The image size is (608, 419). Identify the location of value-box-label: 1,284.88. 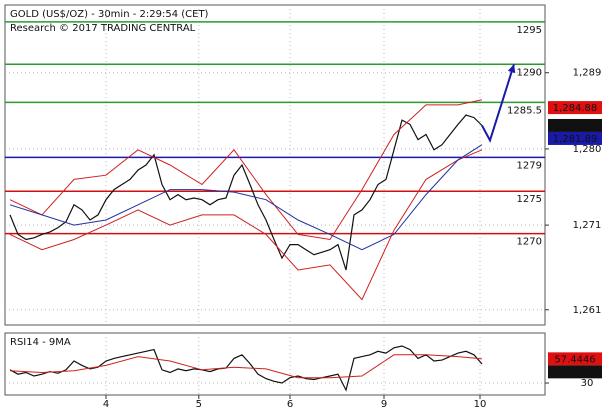
(575, 108).